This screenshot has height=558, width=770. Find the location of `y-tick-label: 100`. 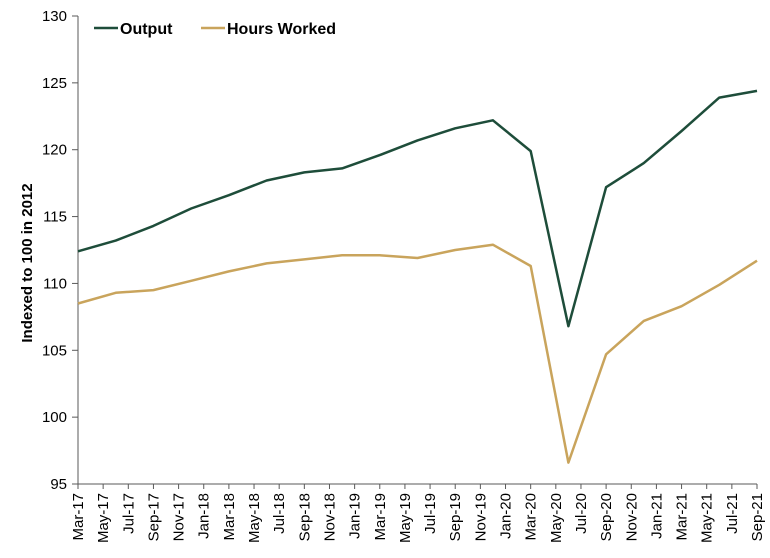

y-tick-label: 100 is located at coordinates (54, 417).